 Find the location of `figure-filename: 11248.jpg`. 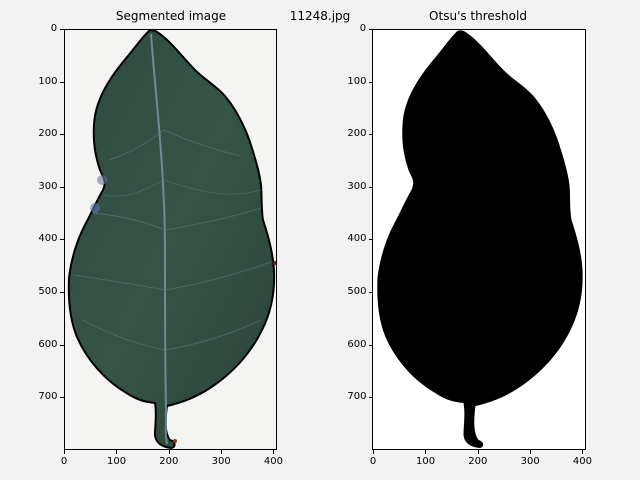

figure-filename: 11248.jpg is located at coordinates (320, 16).